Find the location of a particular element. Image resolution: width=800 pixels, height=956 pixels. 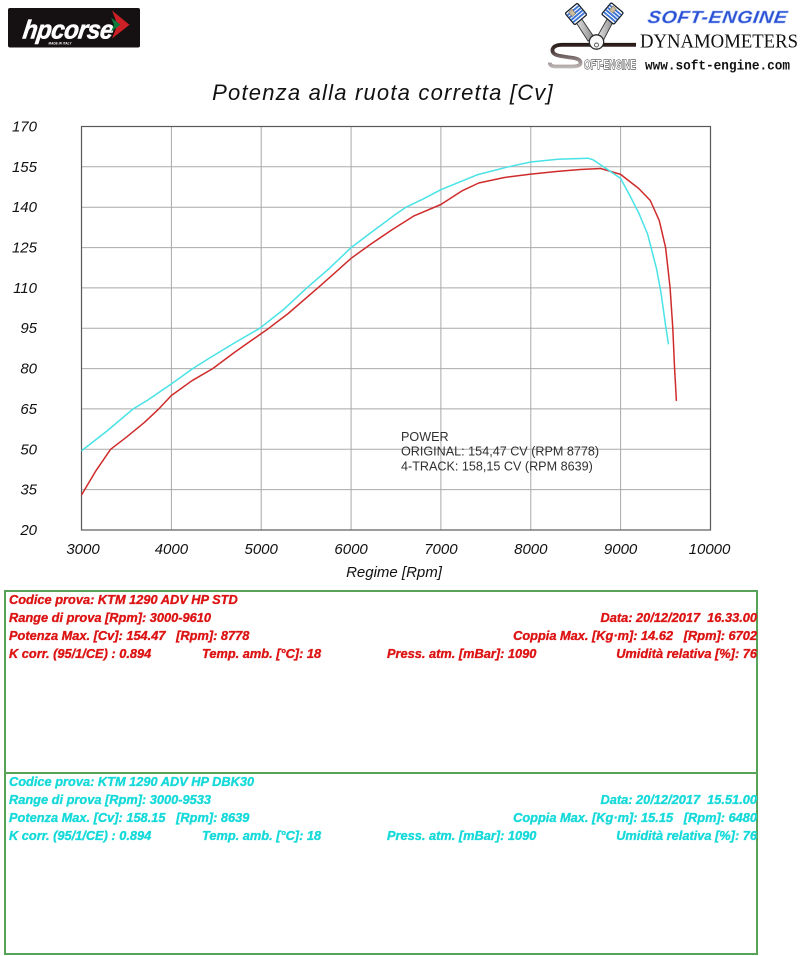

svg-text: 4-TRACK: 158,15 CV (RPM 8639) is located at coordinates (497, 466).